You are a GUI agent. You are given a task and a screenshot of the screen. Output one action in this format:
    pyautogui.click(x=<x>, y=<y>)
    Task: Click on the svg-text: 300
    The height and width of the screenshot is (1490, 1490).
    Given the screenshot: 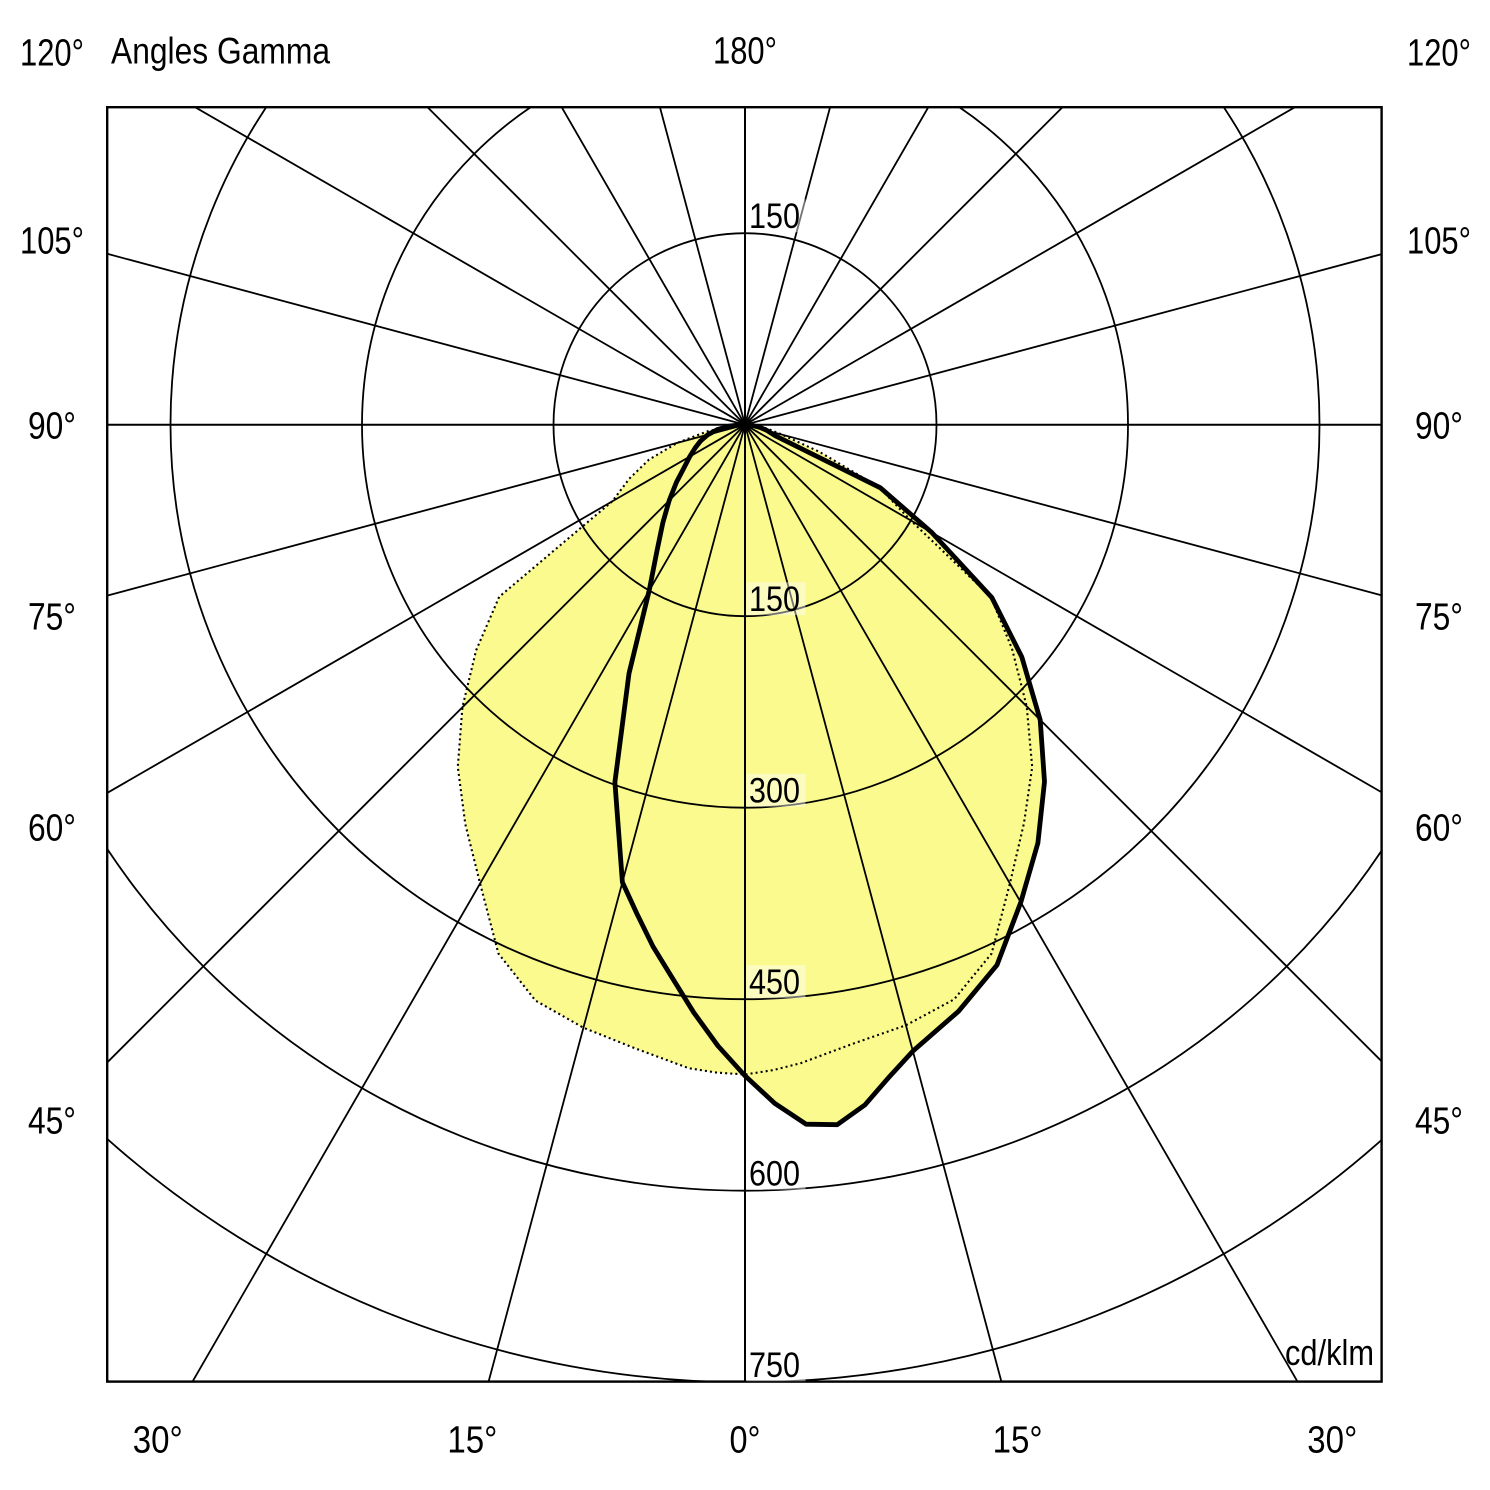 What is the action you would take?
    pyautogui.click(x=774, y=791)
    